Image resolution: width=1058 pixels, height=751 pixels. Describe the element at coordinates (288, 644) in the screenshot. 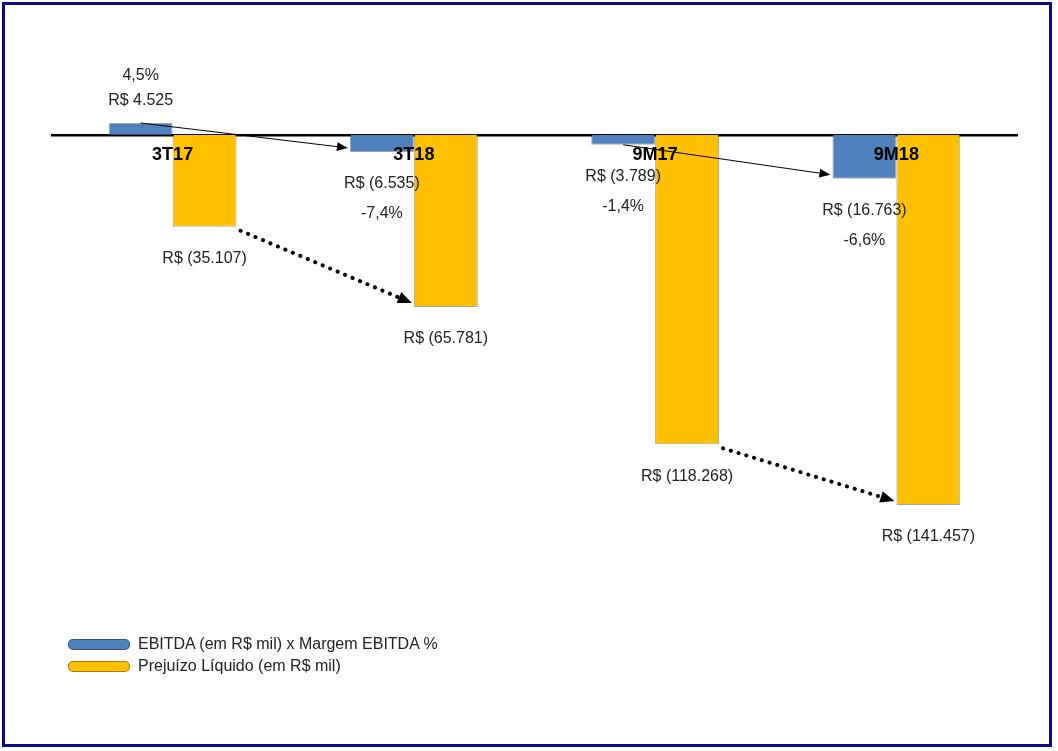

I see `legend-label: EBITDA (em R$ mil) x Margem EBITDA %` at that location.